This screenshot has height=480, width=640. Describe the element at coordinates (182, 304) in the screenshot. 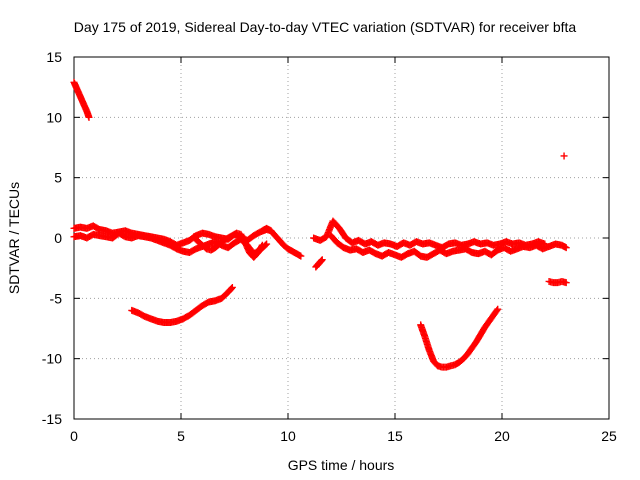

I see `series-arc-midday-negative` at that location.